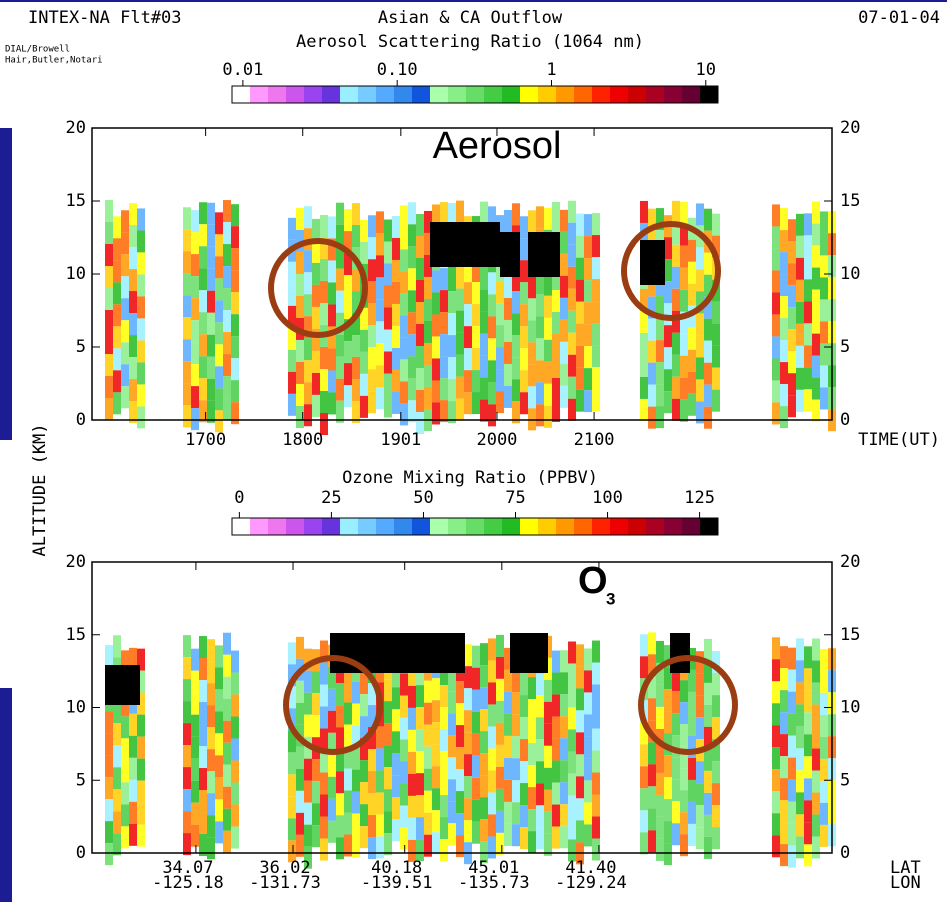 This screenshot has width=947, height=902. I want to click on x-tick-label: 1800, so click(302, 440).